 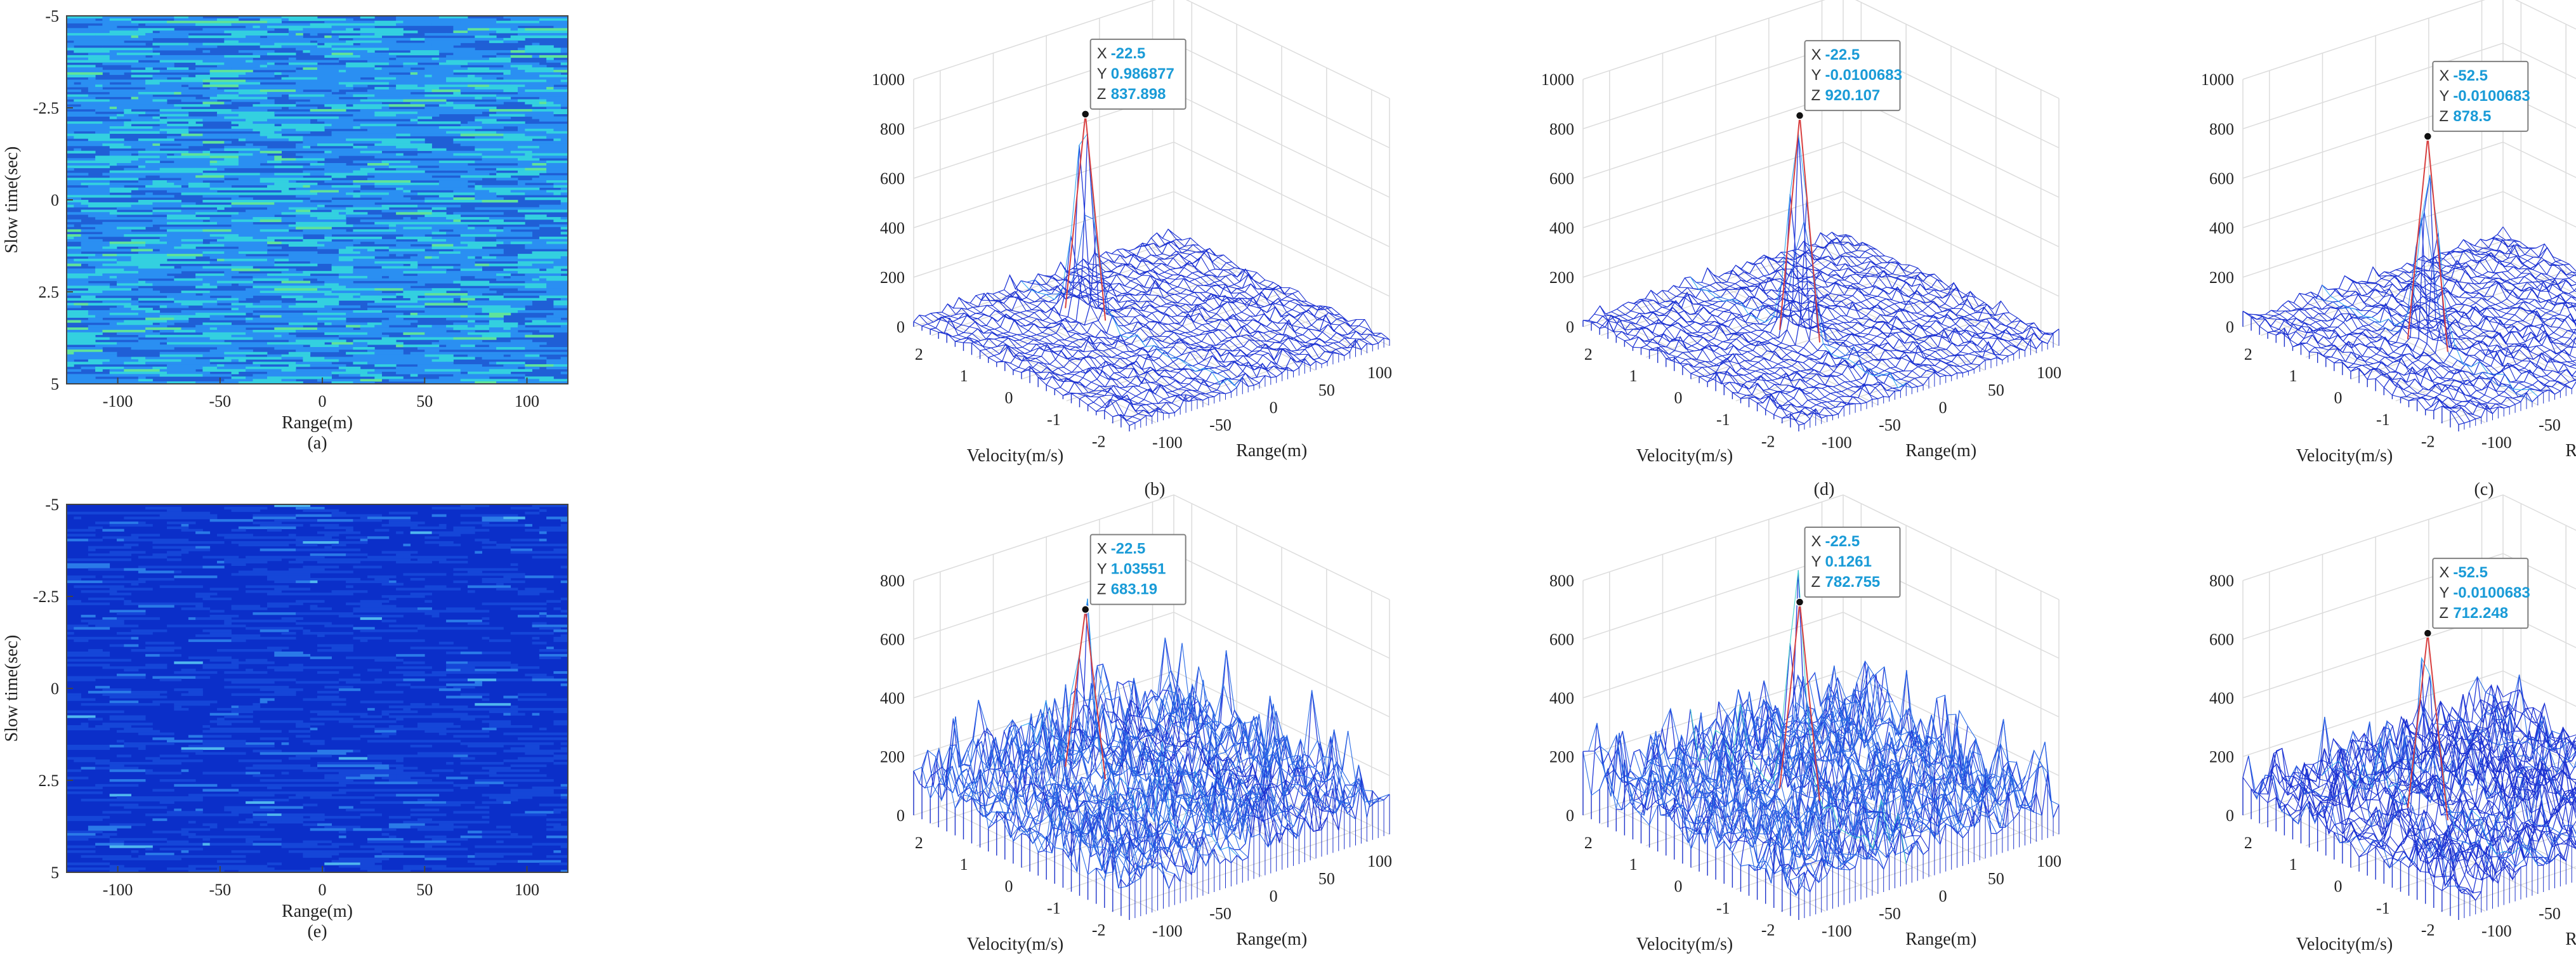 I want to click on datatip-y-label: Y, so click(x=1816, y=561).